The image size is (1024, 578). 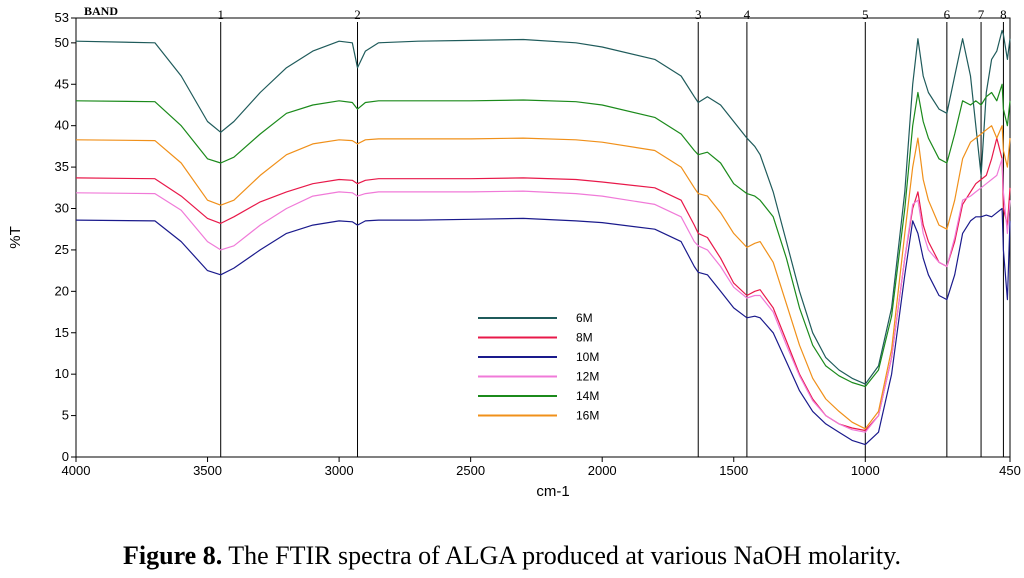 What do you see at coordinates (587, 377) in the screenshot?
I see `legend-label-12M: 12M` at bounding box center [587, 377].